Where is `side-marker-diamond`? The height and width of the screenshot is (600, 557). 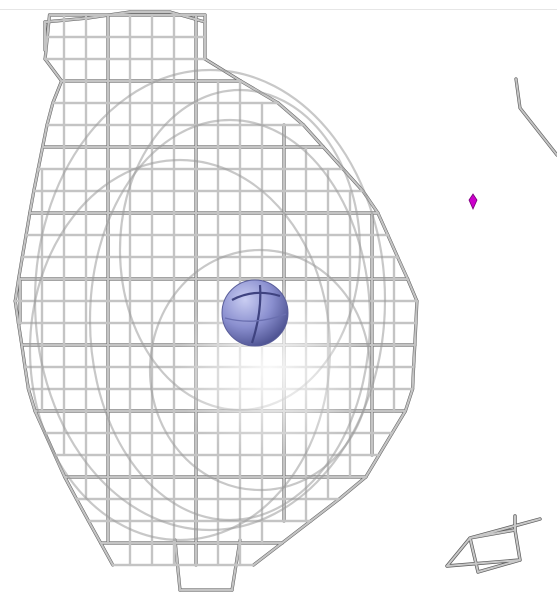 side-marker-diamond is located at coordinates (473, 201).